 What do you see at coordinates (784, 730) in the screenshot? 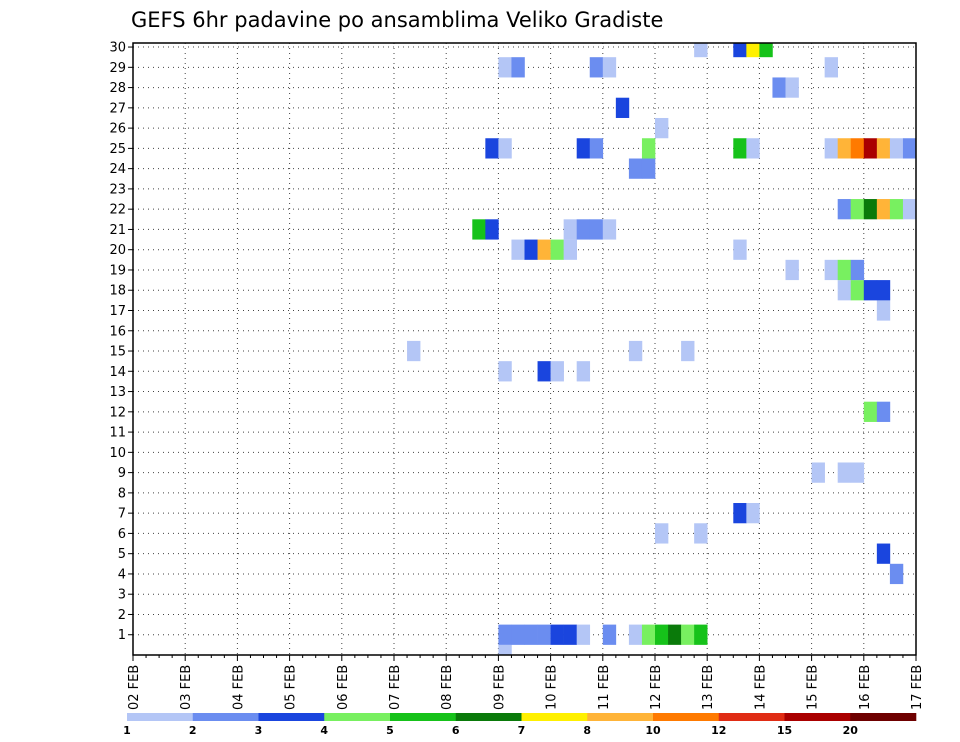
I see `color-bar-label: 15` at bounding box center [784, 730].